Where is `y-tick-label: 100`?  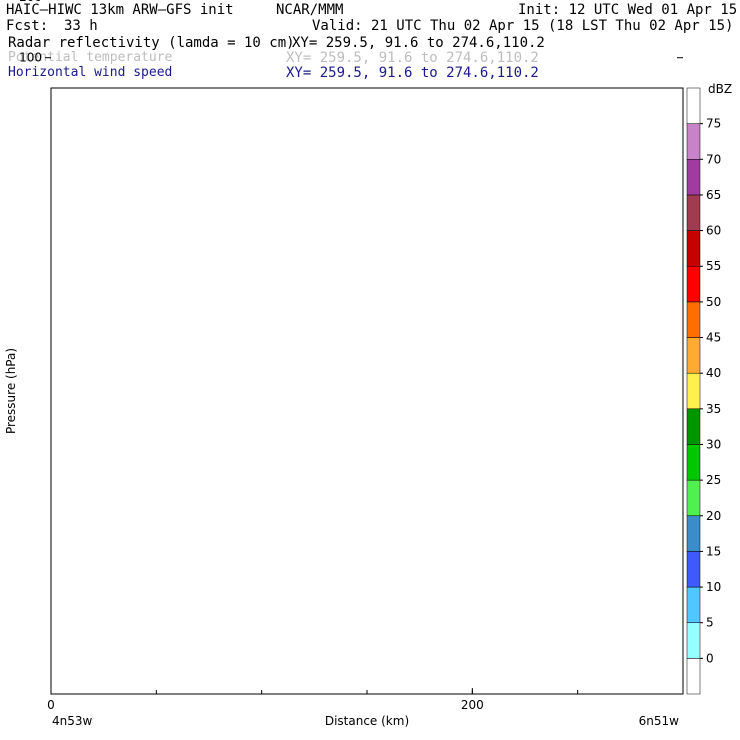 y-tick-label: 100 is located at coordinates (30, 58).